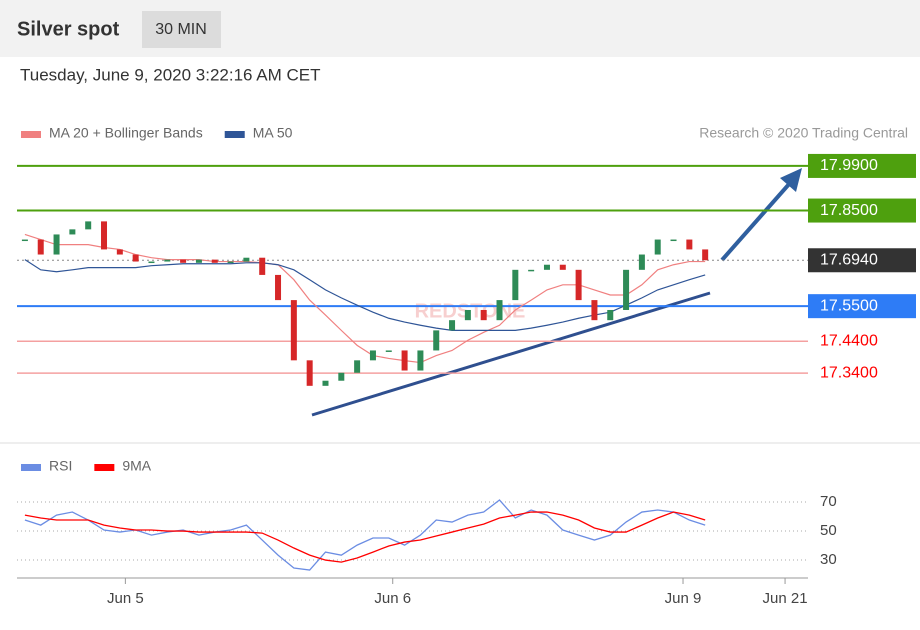  What do you see at coordinates (849, 340) in the screenshot?
I see `level-label: 17.4400` at bounding box center [849, 340].